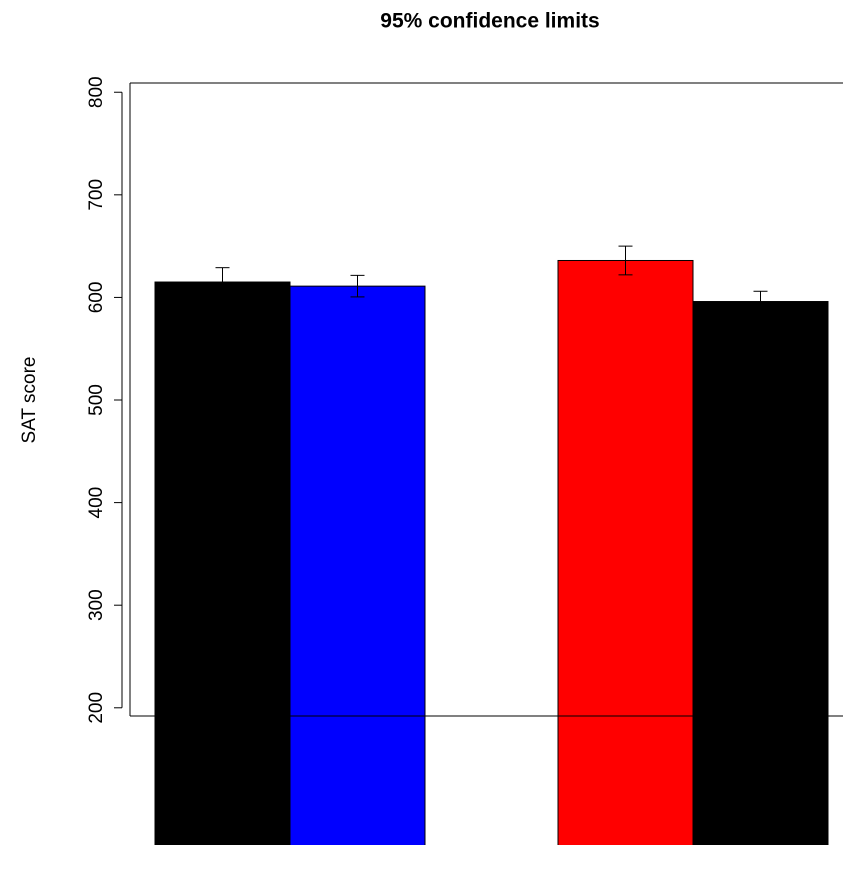  Describe the element at coordinates (96, 195) in the screenshot. I see `y-tick-label: 700` at that location.